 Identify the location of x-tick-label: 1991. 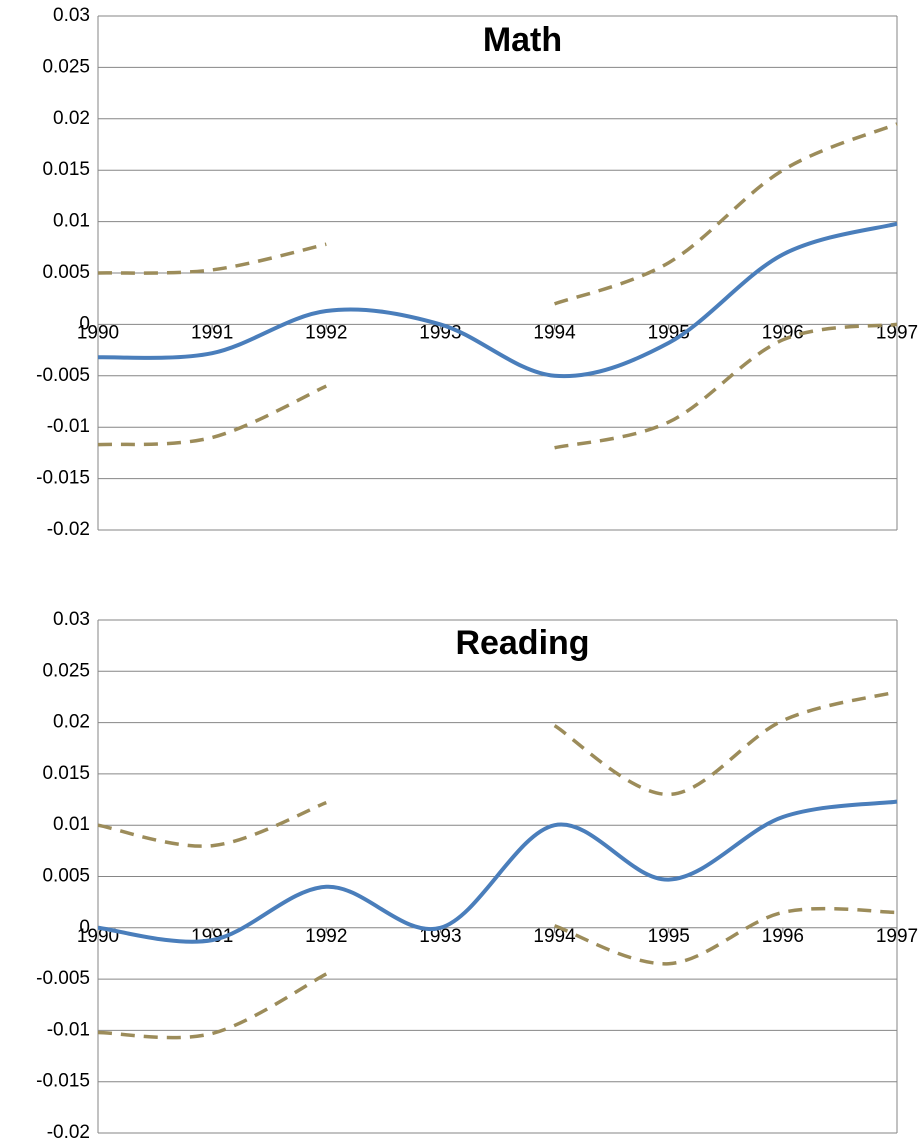
(212, 332).